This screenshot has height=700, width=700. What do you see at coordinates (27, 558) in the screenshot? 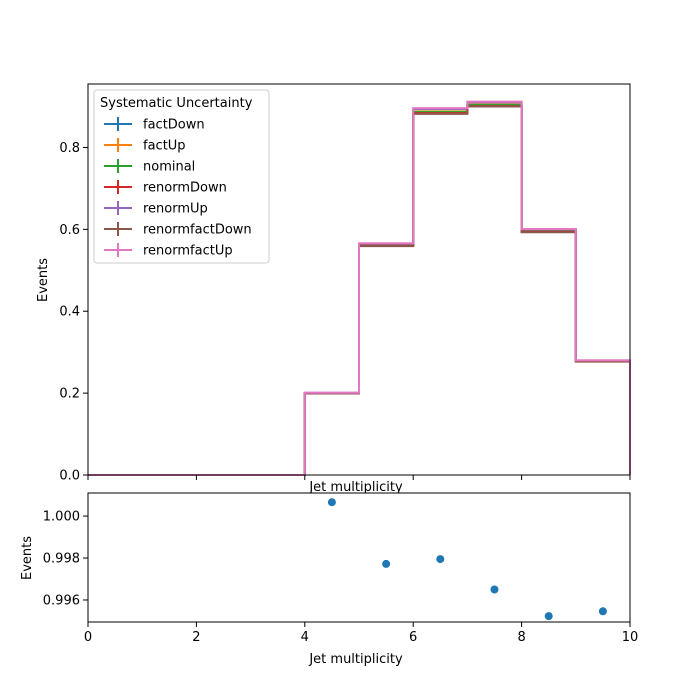
I see `ratio-y-axis-label: Events` at bounding box center [27, 558].